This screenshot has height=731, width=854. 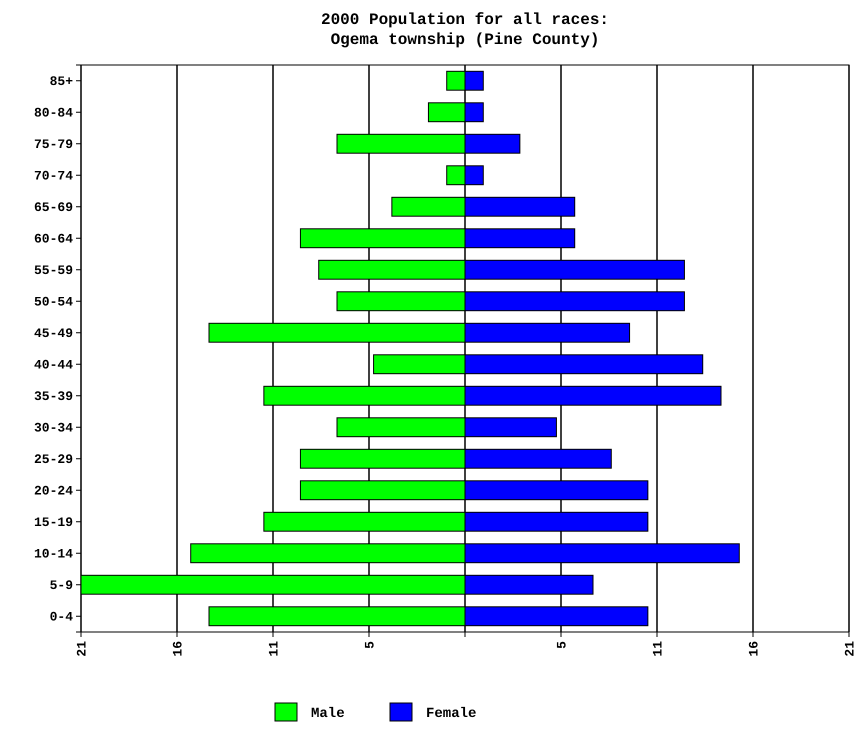 What do you see at coordinates (54, 238) in the screenshot?
I see `y-tick-label: 60-64` at bounding box center [54, 238].